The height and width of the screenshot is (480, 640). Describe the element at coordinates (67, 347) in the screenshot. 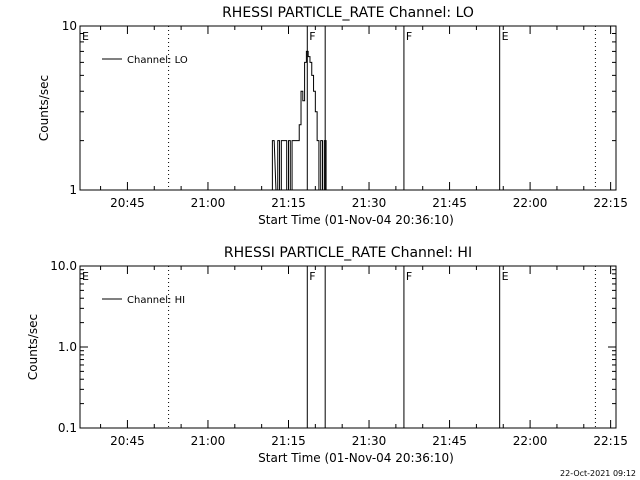

I see `y-tick-label: 1.0` at that location.